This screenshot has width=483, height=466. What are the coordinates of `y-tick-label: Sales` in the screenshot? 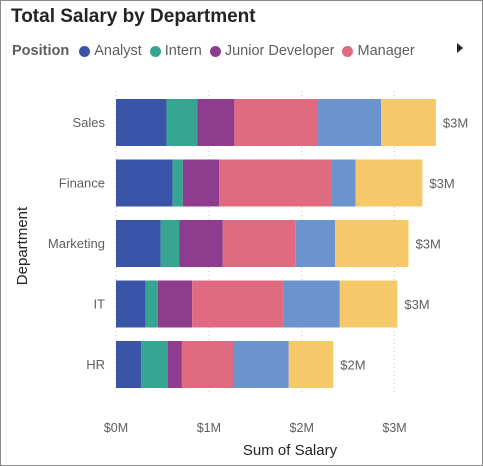 It's located at (88, 122).